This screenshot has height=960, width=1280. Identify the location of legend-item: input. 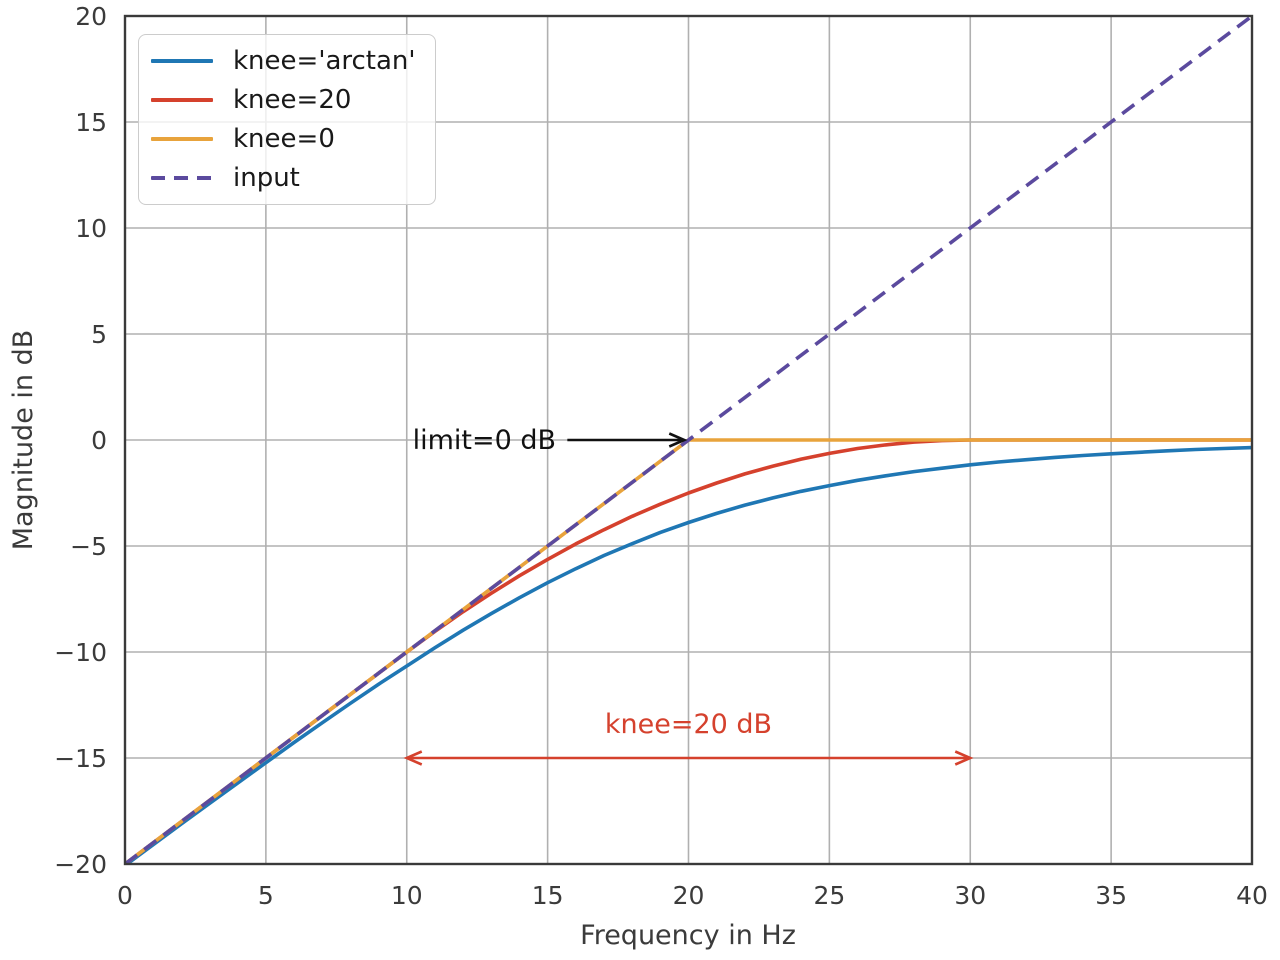
(288, 178).